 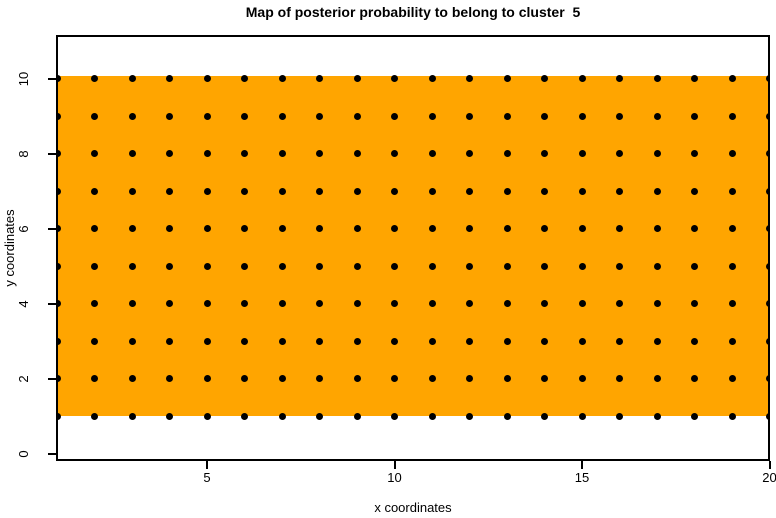 What do you see at coordinates (23, 153) in the screenshot?
I see `y-axis-tick-label: 8` at bounding box center [23, 153].